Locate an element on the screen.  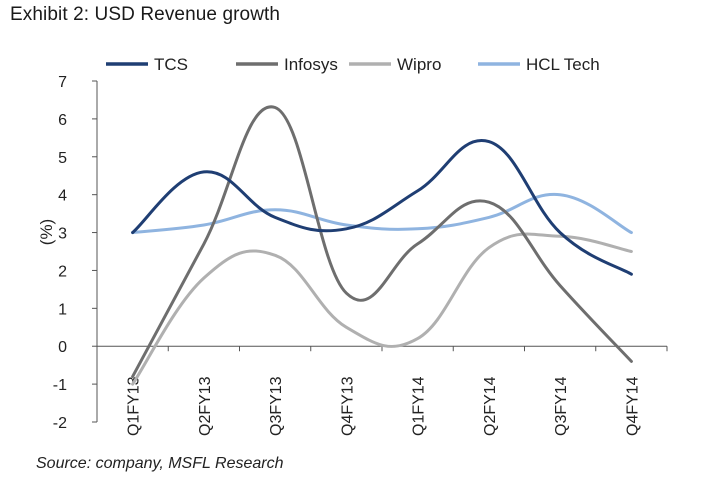
y-tick-label: 0 is located at coordinates (62, 347).